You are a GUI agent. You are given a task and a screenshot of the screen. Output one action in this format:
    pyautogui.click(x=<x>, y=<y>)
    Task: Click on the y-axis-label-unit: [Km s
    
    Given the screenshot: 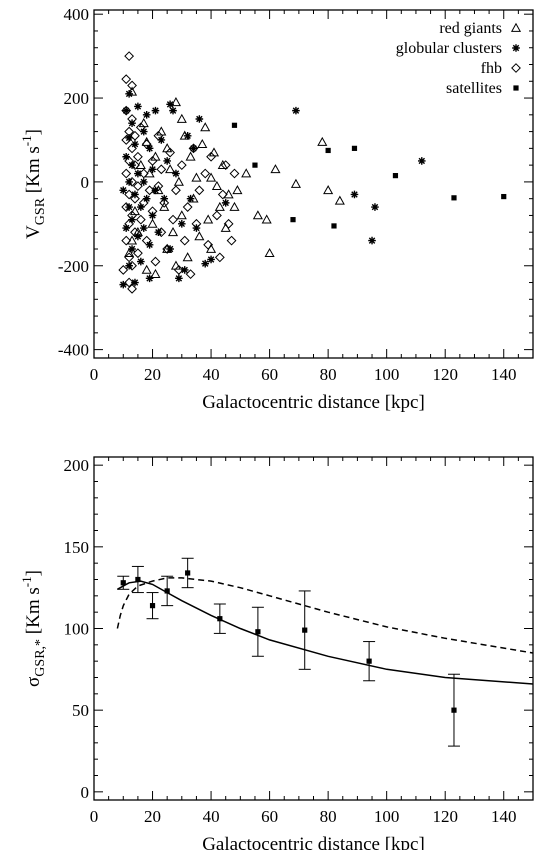 What is the action you would take?
    pyautogui.click(x=33, y=172)
    